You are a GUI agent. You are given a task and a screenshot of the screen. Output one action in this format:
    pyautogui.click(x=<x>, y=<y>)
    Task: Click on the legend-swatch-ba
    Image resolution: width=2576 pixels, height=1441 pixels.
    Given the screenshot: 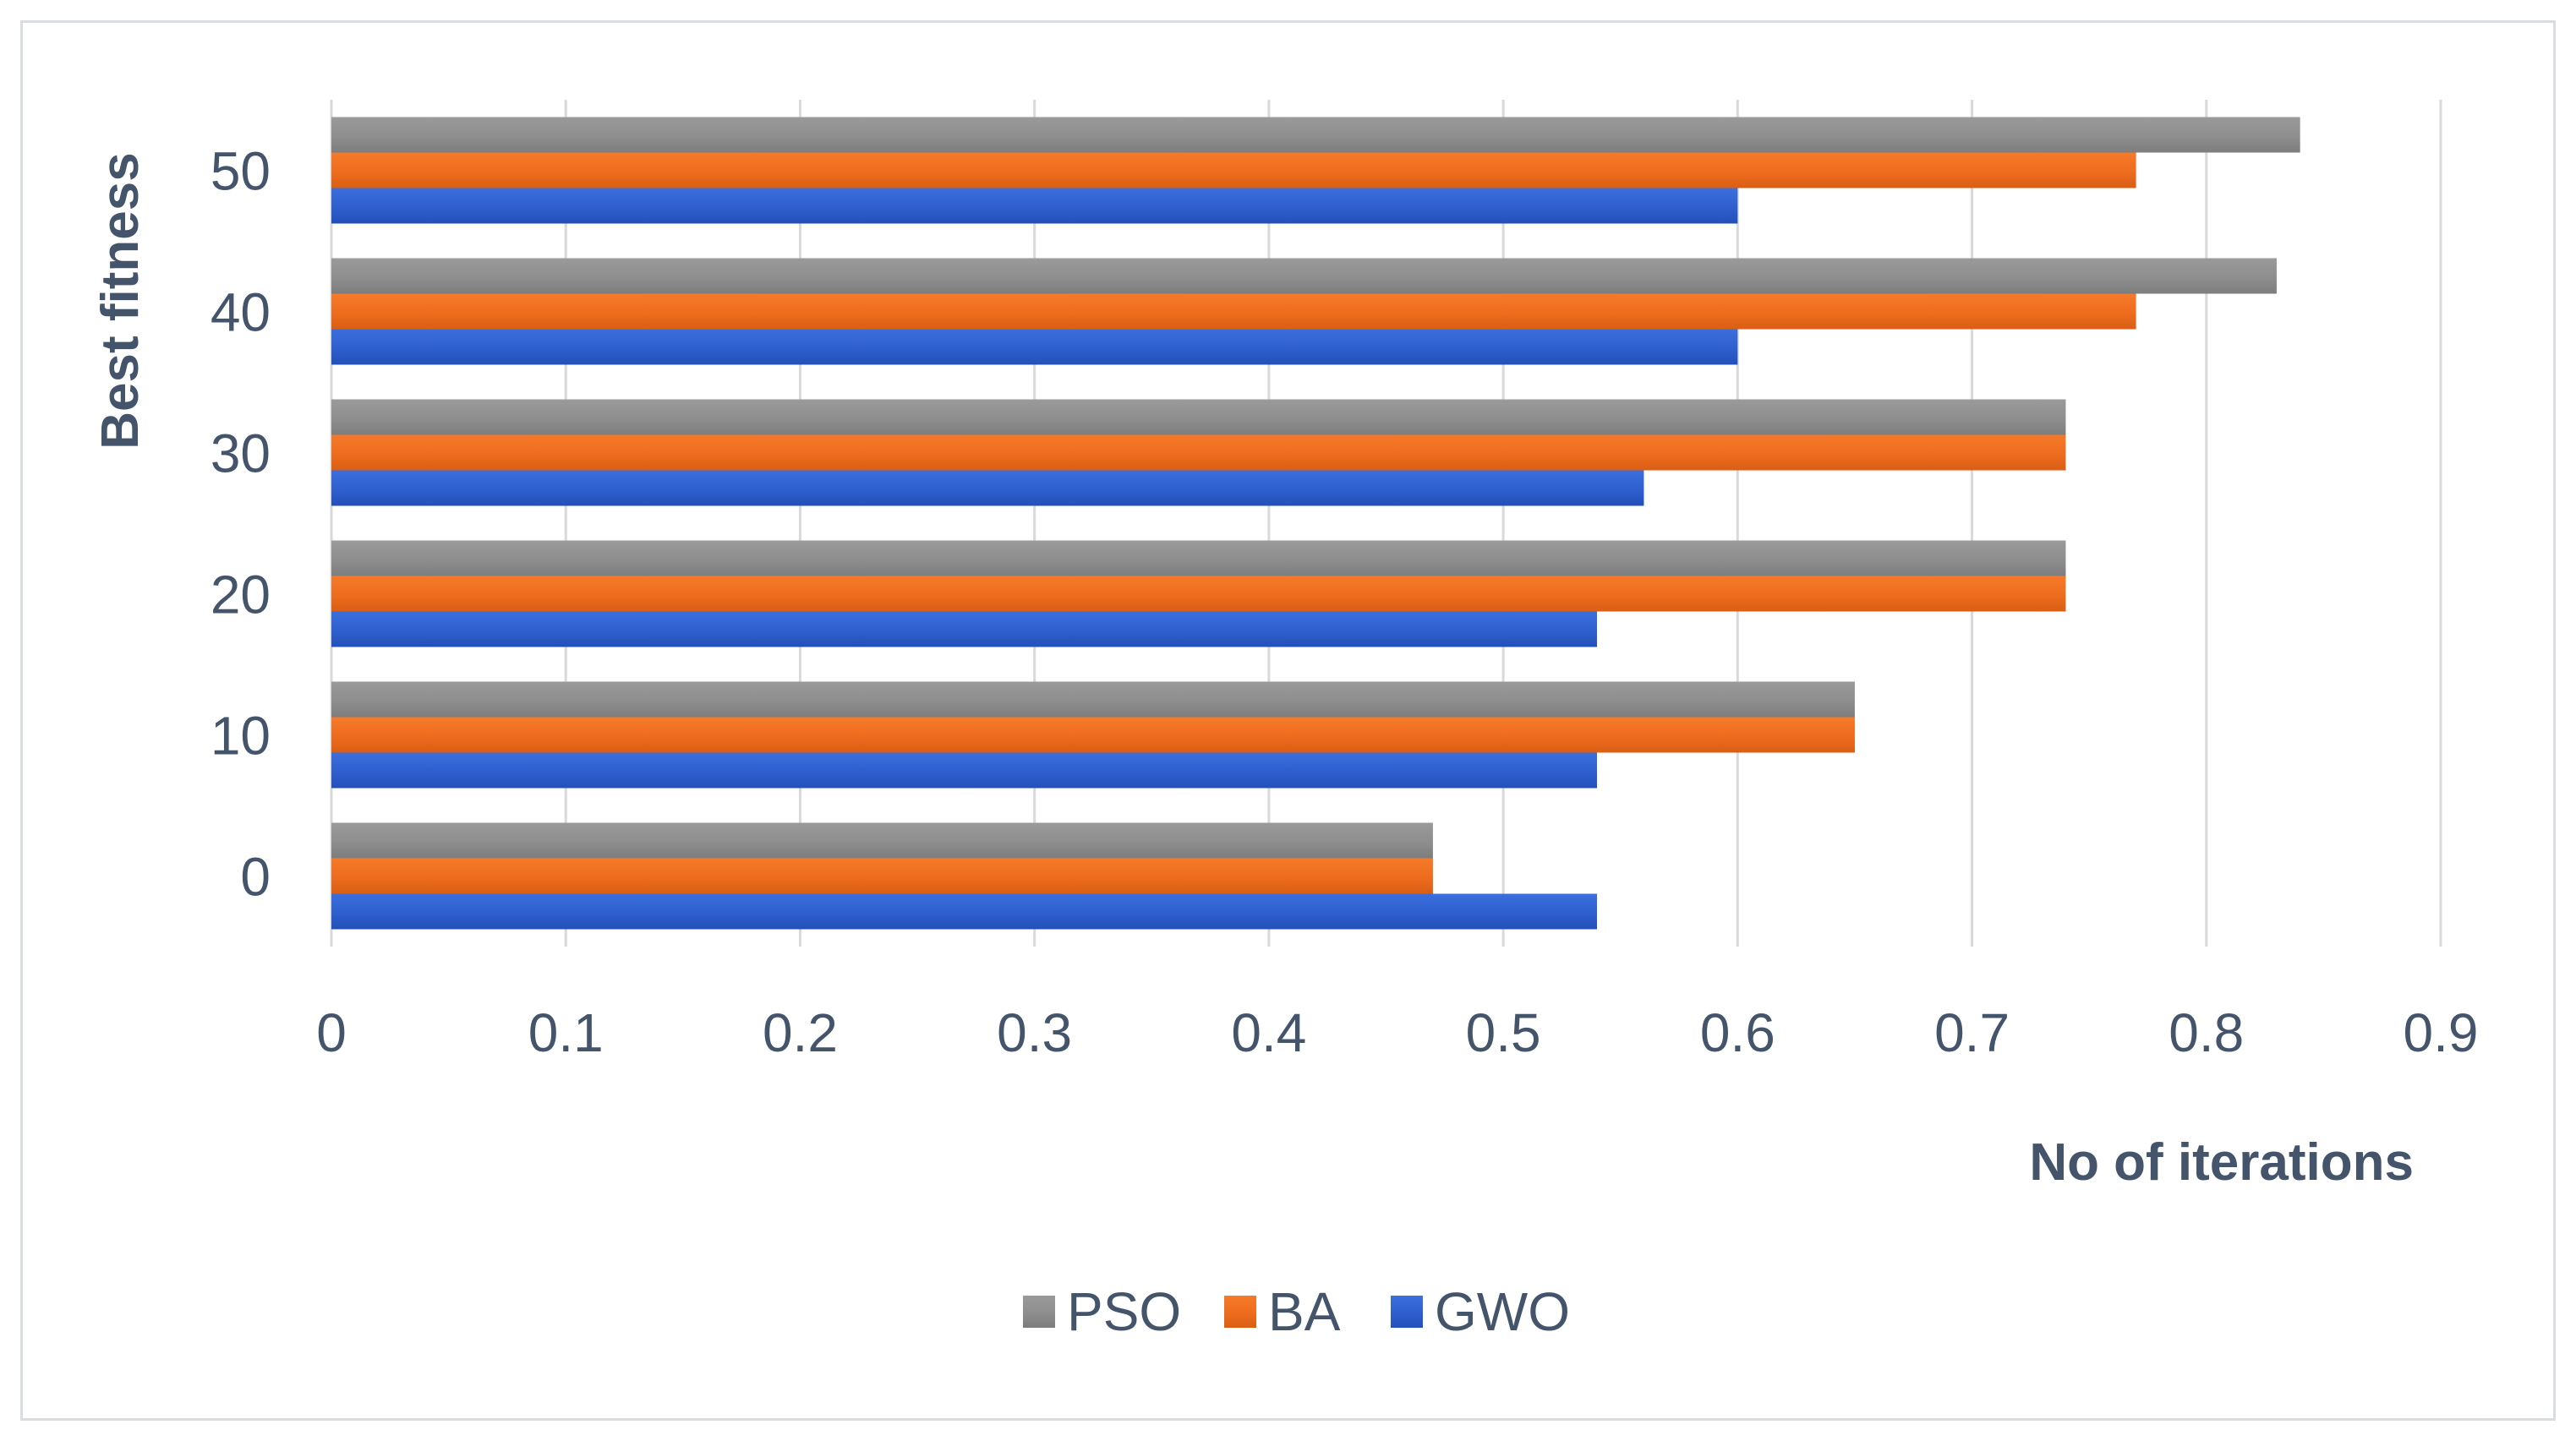 What is the action you would take?
    pyautogui.click(x=1240, y=1312)
    